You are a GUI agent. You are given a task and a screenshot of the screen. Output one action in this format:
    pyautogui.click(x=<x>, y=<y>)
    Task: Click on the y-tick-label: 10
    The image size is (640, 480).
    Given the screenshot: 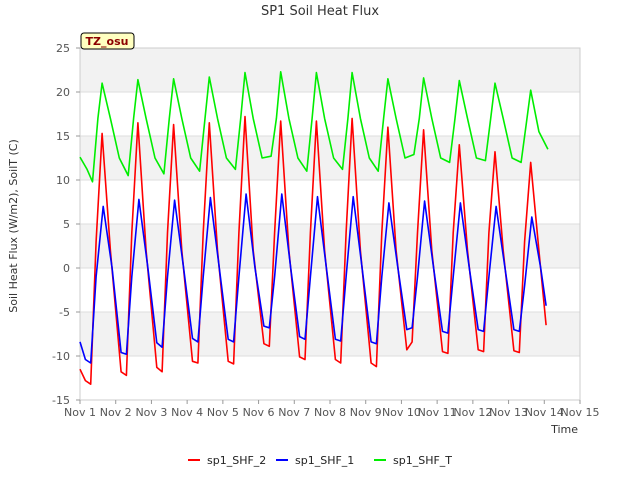 What is the action you would take?
    pyautogui.click(x=63, y=180)
    